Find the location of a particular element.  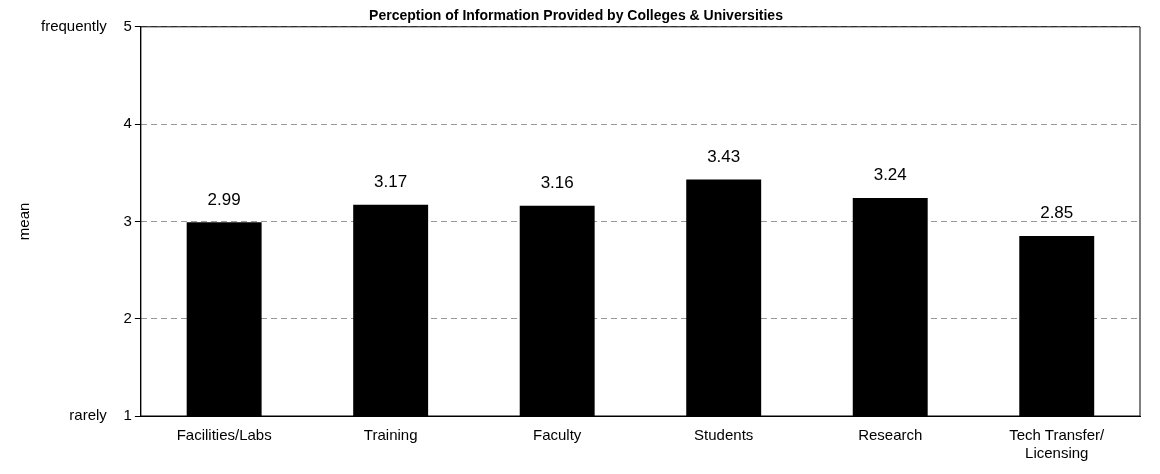

data-label: 3.16 is located at coordinates (557, 183).